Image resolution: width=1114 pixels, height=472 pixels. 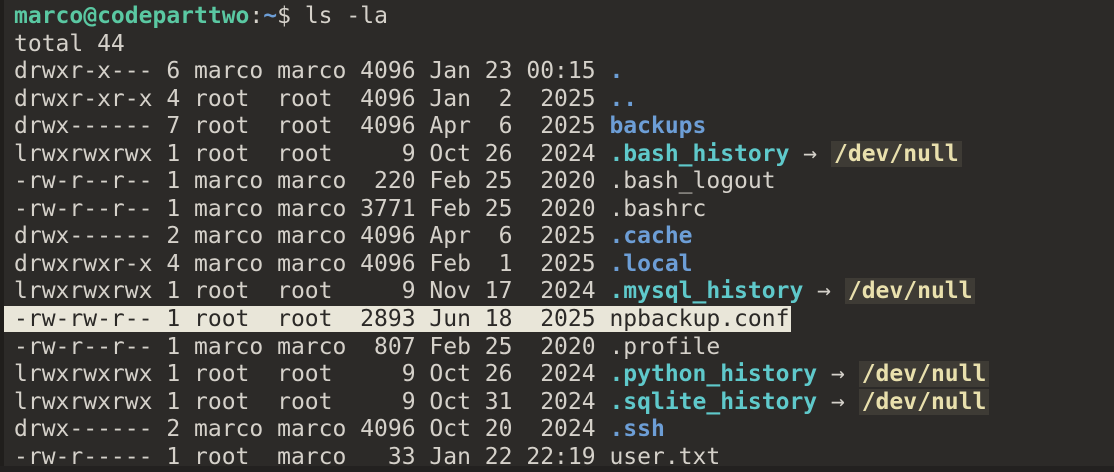 I want to click on prompt-user-host: marco@codeparttwo, so click(x=132, y=16).